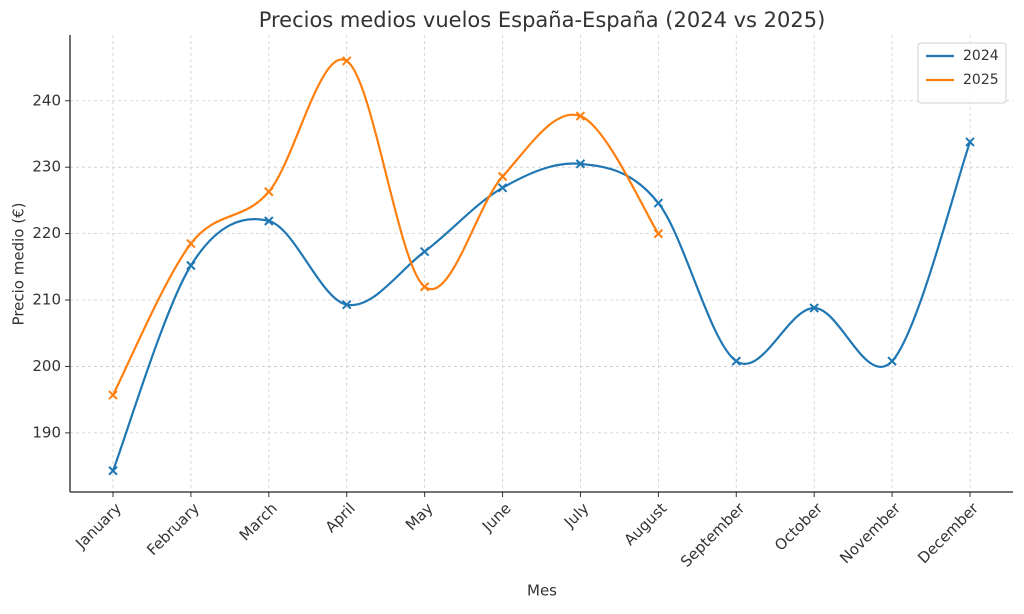  I want to click on x-tick-label: February, so click(173, 529).